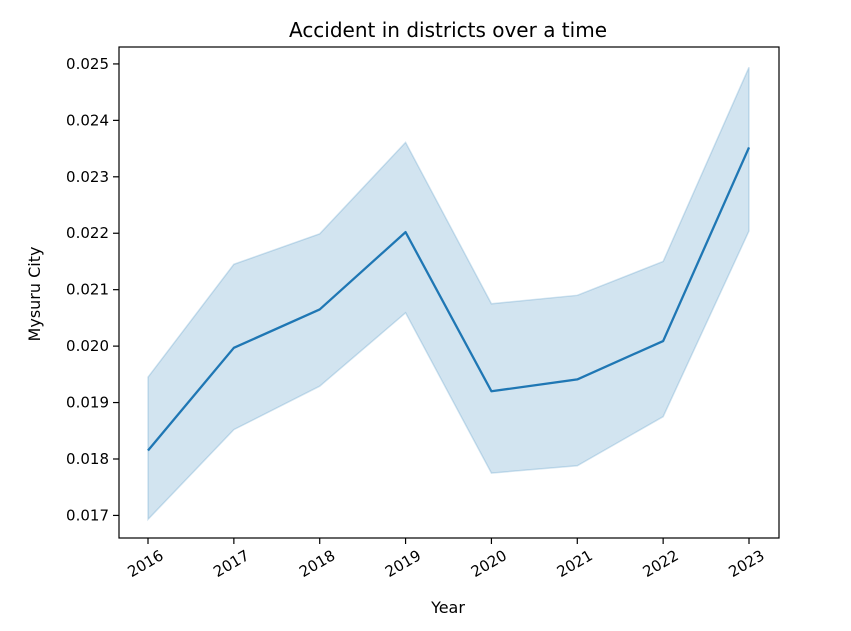 The width and height of the screenshot is (851, 631). I want to click on y-tick-label: 0.021, so click(87, 290).